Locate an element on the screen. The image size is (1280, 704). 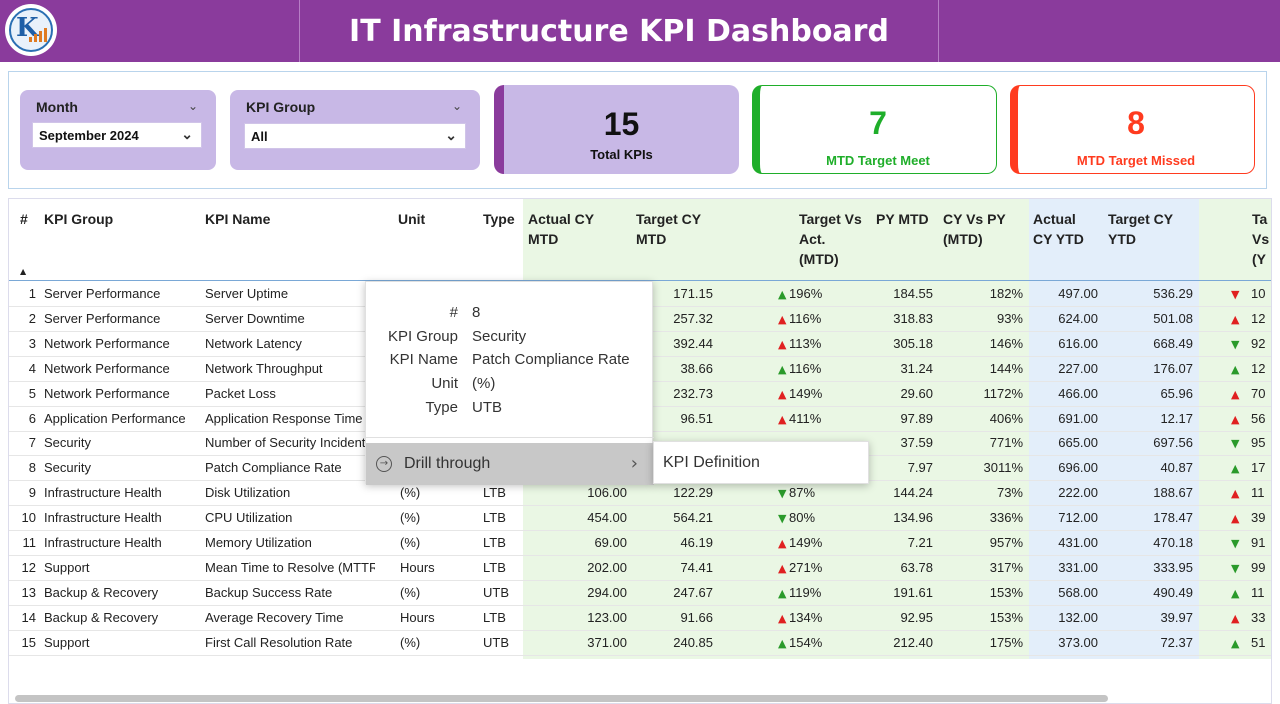
cell-actual: 202.00 is located at coordinates (607, 567).